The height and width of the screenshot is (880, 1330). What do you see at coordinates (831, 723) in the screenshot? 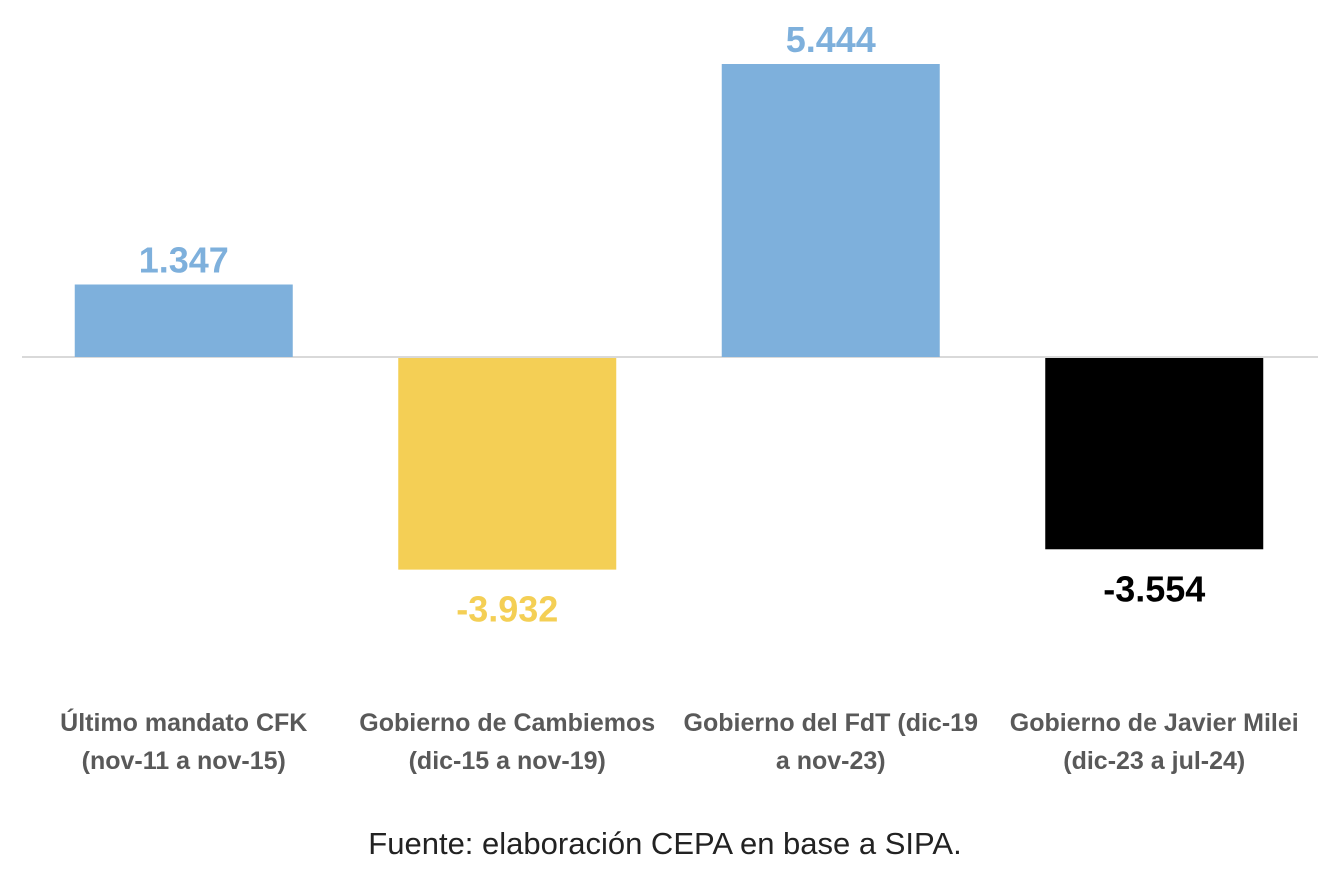
I see `category-label-line: Gobierno del FdT (dic-19` at bounding box center [831, 723].